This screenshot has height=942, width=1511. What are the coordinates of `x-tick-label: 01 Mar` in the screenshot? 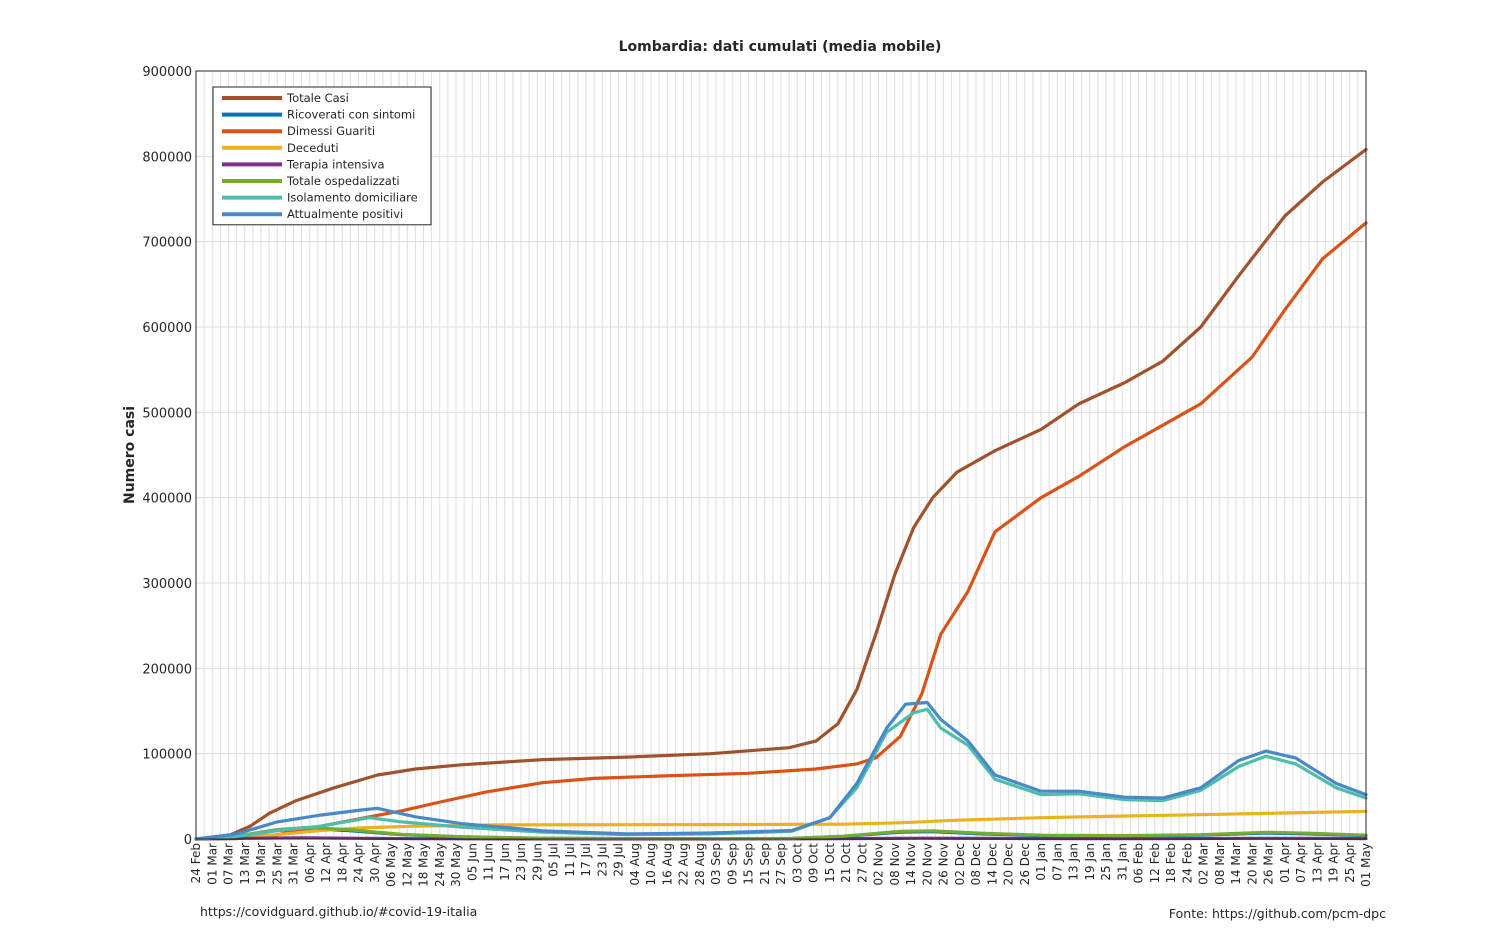 It's located at (212, 864).